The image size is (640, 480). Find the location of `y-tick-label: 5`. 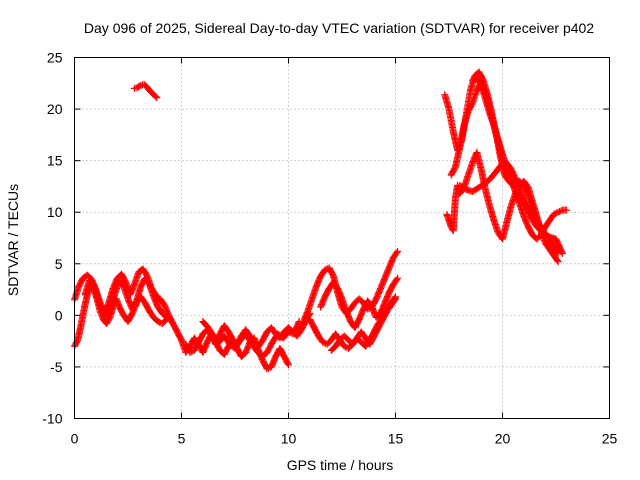

y-tick-label: 5 is located at coordinates (59, 264).